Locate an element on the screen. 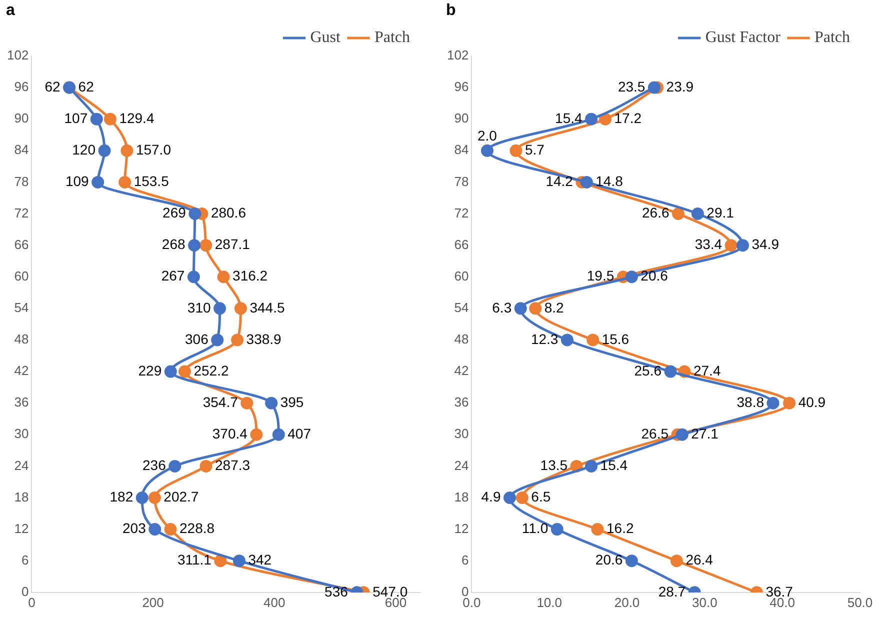  data-label: 547.0 is located at coordinates (390, 591).